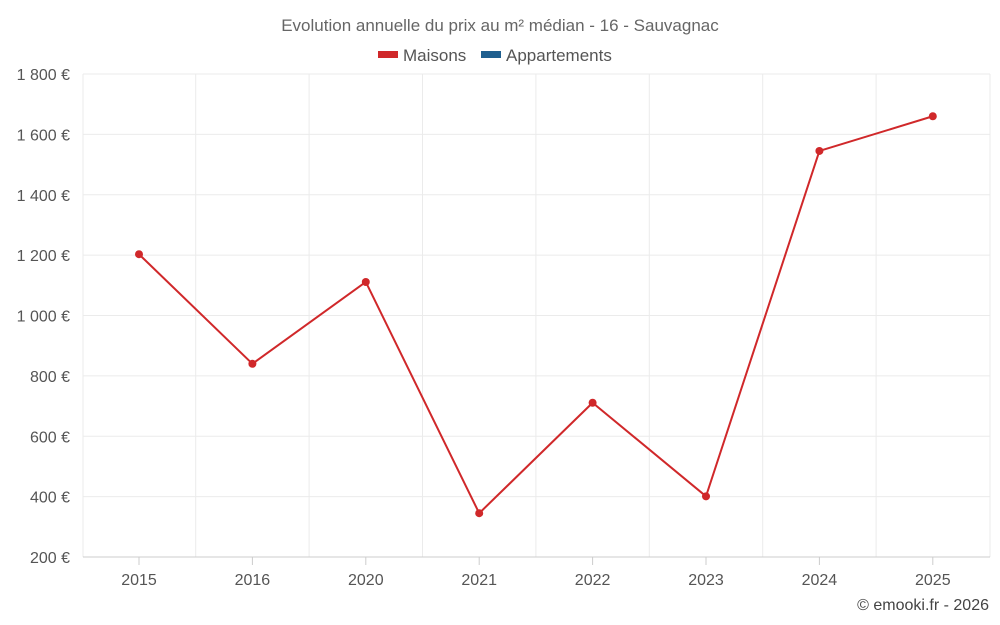  I want to click on x-tick-label: 2021, so click(479, 580).